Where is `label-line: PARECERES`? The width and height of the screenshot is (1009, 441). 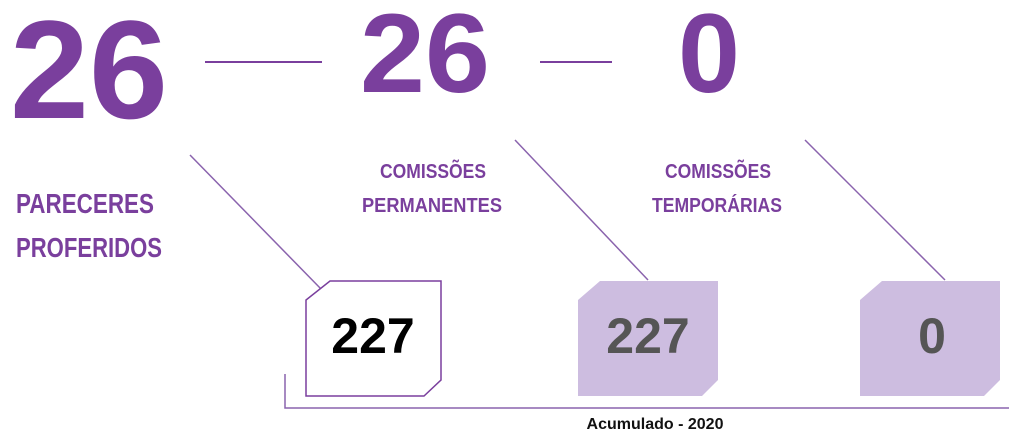 label-line: PARECERES is located at coordinates (85, 203).